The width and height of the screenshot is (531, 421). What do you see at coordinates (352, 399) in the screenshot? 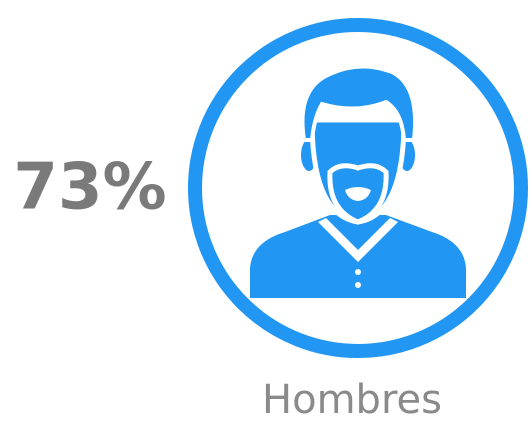
I see `label: Hombres` at bounding box center [352, 399].